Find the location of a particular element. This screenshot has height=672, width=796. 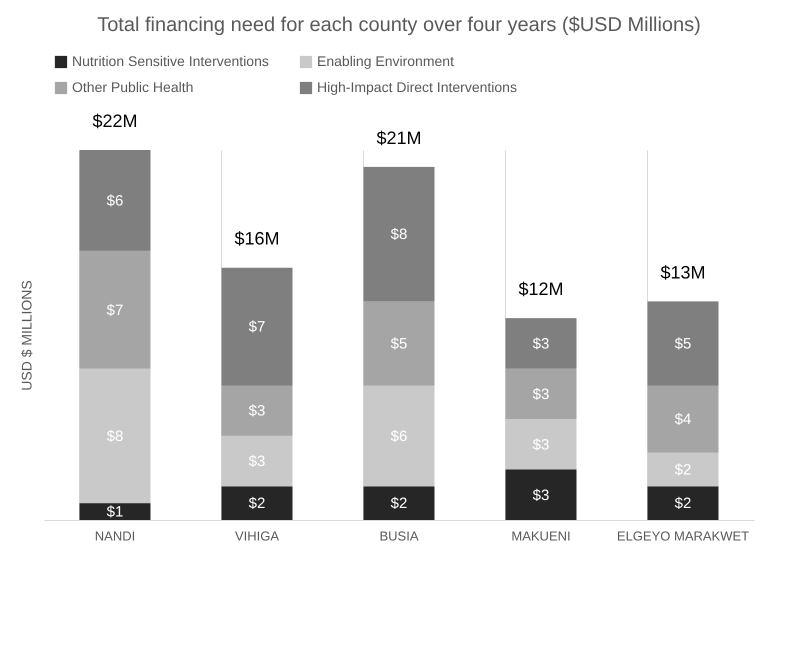

total-label: $13M is located at coordinates (683, 272).